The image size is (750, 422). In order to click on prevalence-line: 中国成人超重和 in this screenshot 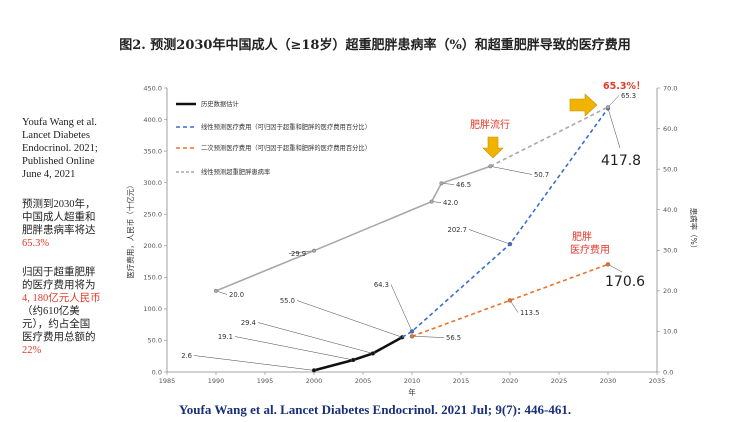, I will do `click(59, 217)`.